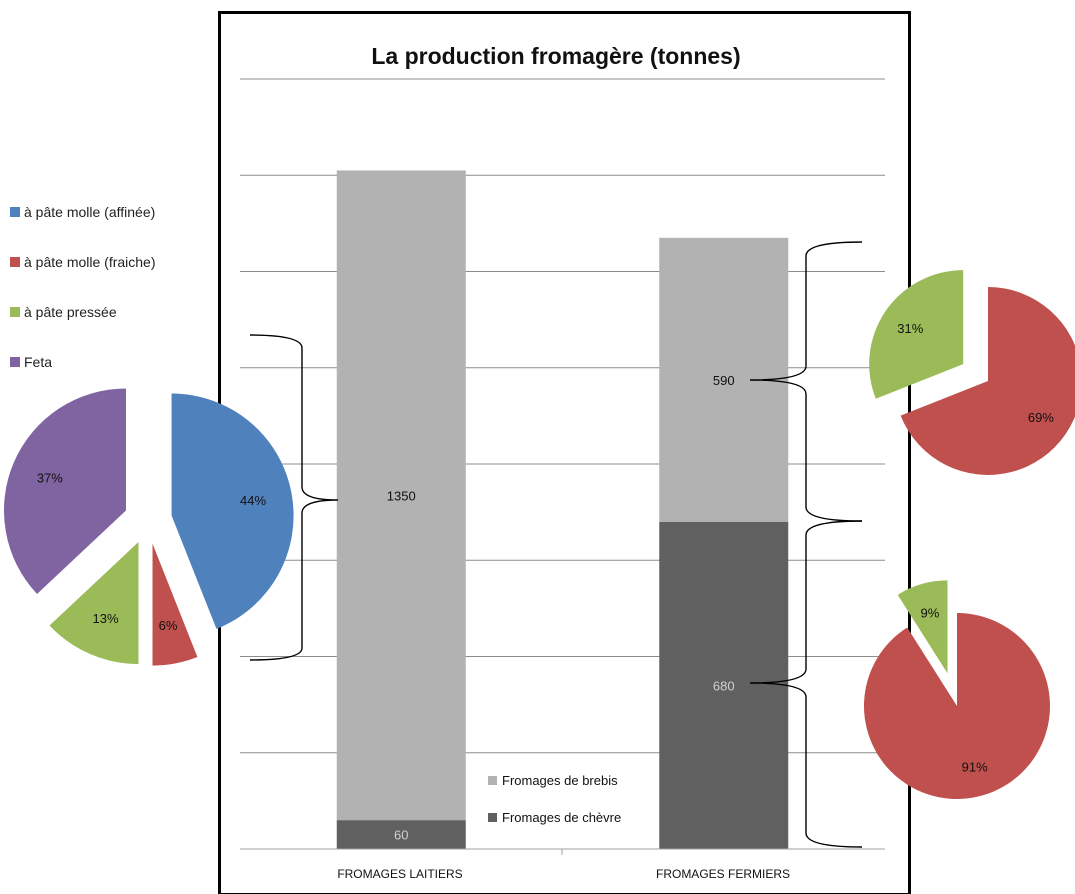  I want to click on bar-value-label: 1350, so click(401, 495).